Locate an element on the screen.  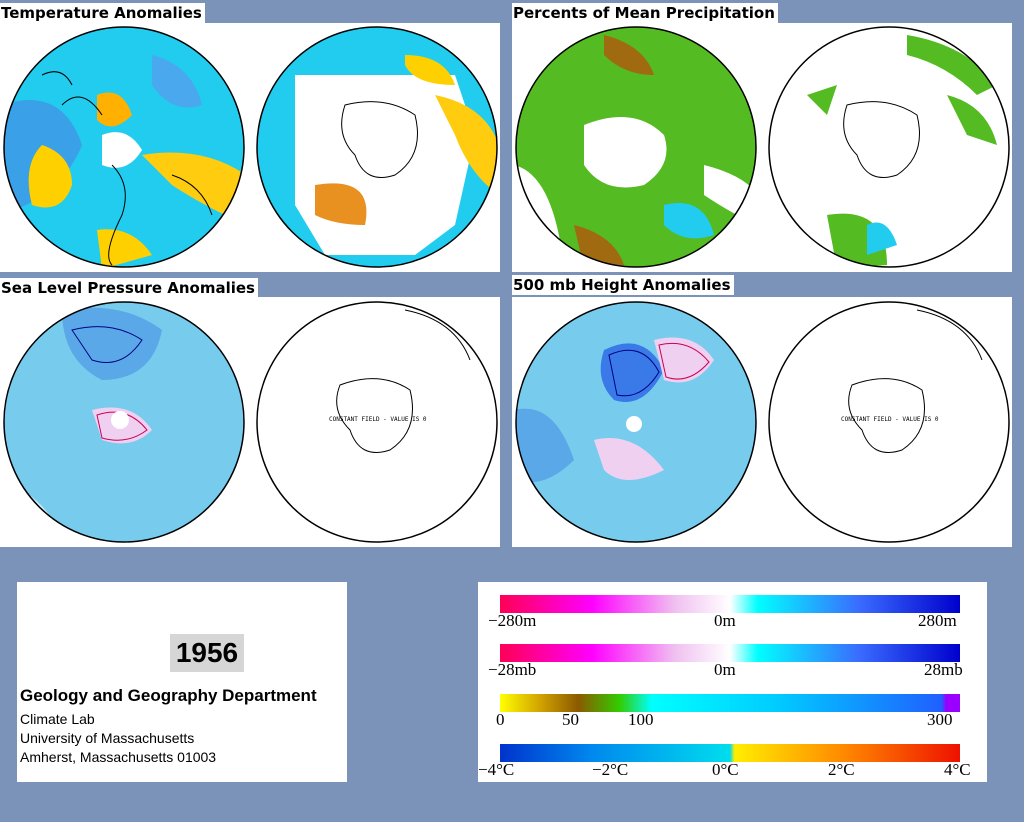
height-tick-max: 280m is located at coordinates (937, 620).